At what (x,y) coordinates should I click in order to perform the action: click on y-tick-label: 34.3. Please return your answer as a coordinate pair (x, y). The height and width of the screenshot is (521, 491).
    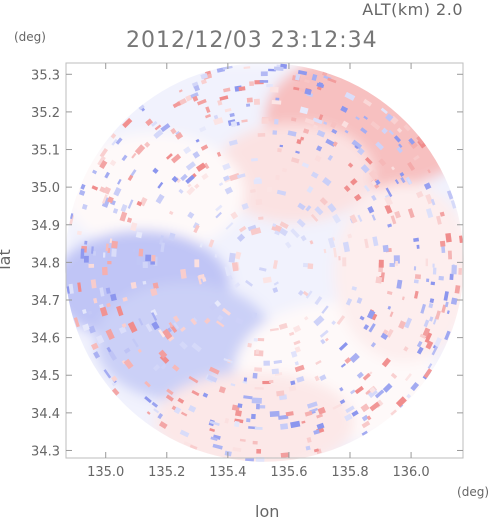
    Looking at the image, I should click on (45, 451).